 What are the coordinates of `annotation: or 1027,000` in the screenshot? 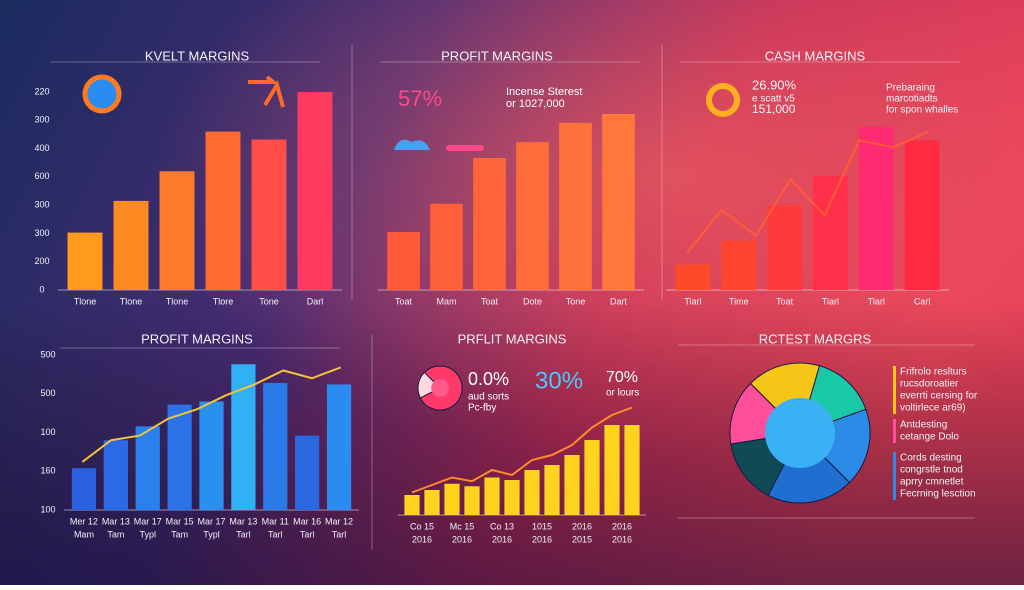 It's located at (535, 104).